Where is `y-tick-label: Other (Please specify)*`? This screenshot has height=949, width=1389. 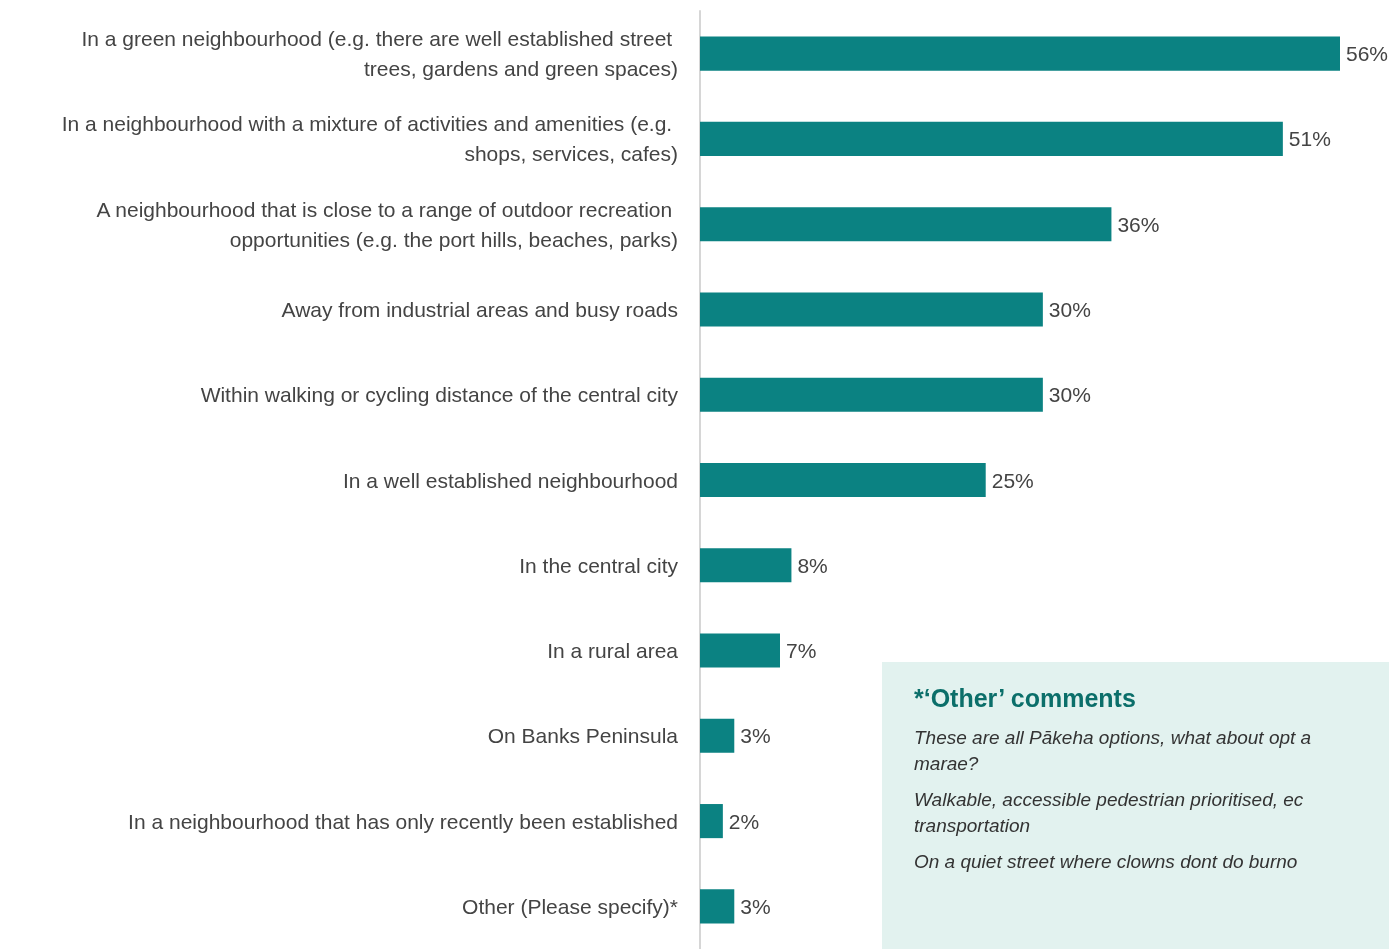
y-tick-label: Other (Please specify)* is located at coordinates (570, 906).